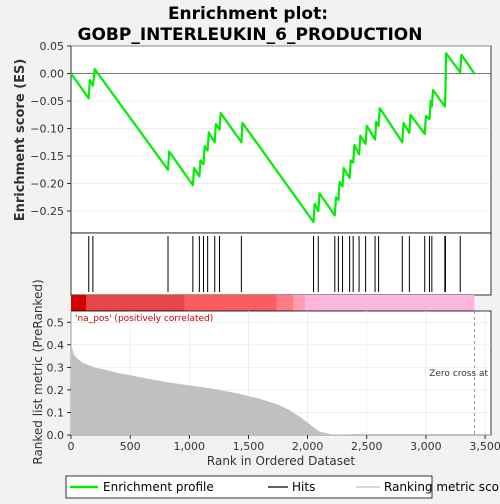 The width and height of the screenshot is (500, 504). What do you see at coordinates (47, 184) in the screenshot?
I see `es-ytick-label: −0.20` at bounding box center [47, 184].